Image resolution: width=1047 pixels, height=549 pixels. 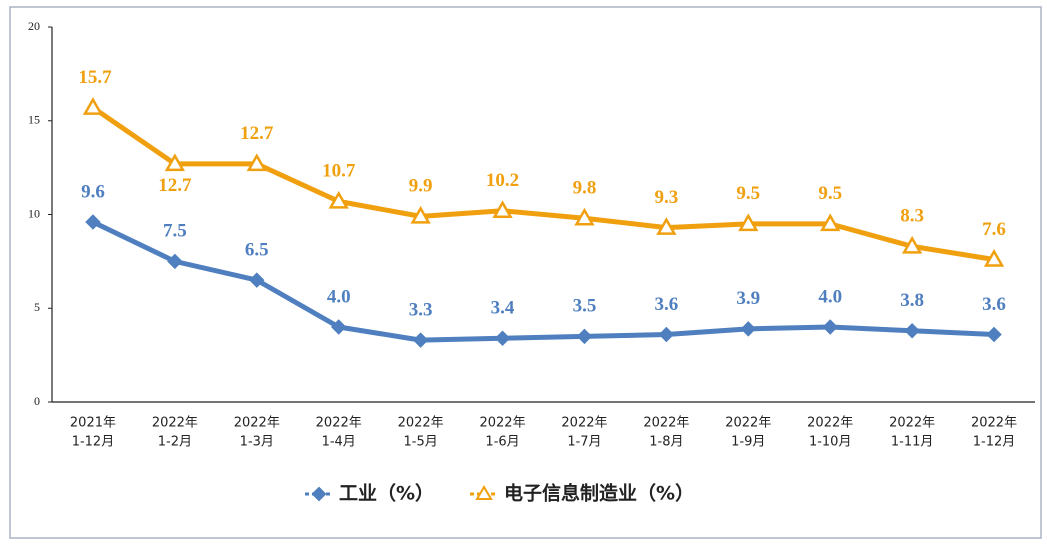 I want to click on x-tick-label: 1-9月, so click(x=748, y=442).